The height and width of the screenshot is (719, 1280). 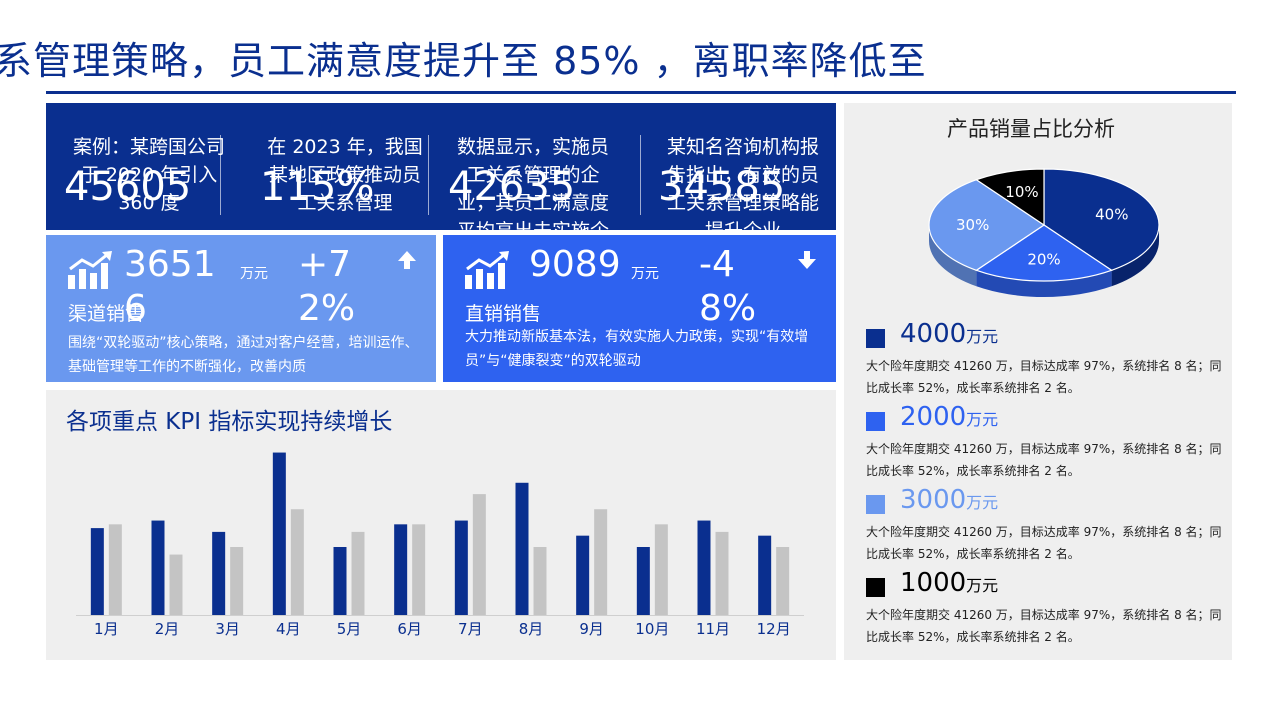 I want to click on stat-item: 在 2023 年，我国某地区政策推动员工关系管理 115%, so click(x=341, y=166).